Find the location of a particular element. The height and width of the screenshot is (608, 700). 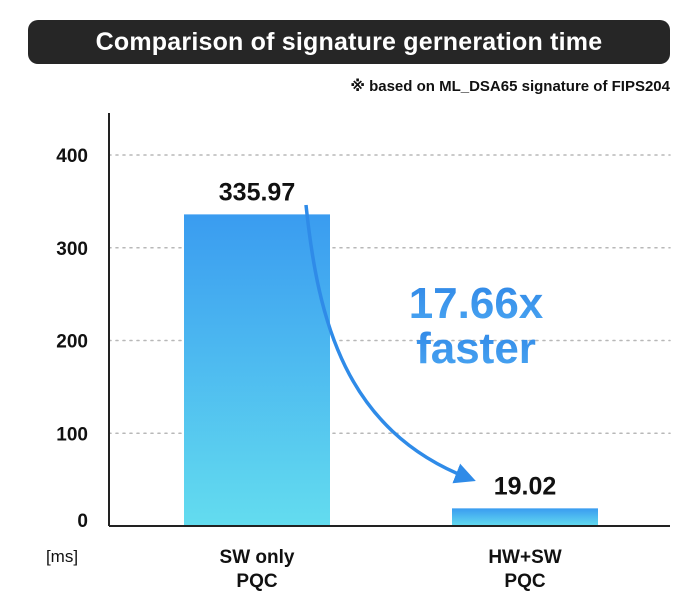

y-tick-label: 0 is located at coordinates (82, 521).